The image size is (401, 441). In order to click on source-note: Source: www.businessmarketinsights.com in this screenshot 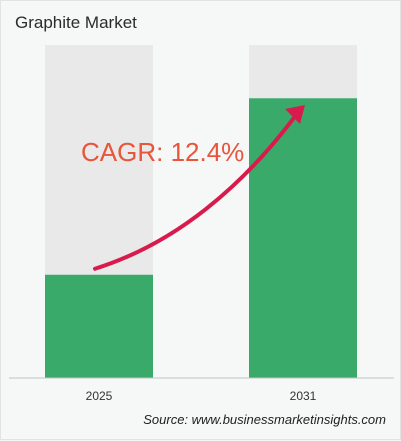, I will do `click(264, 419)`.